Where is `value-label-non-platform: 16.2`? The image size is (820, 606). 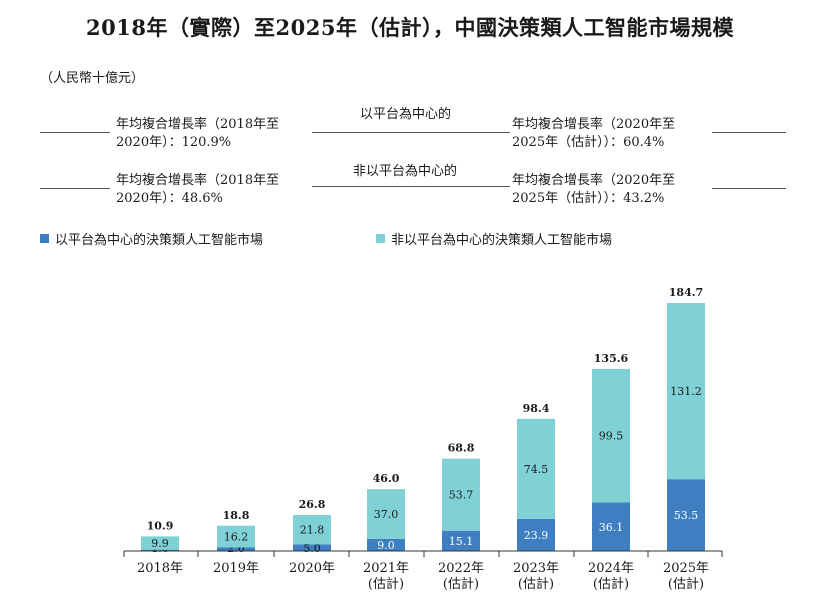
value-label-non-platform: 16.2 is located at coordinates (236, 537).